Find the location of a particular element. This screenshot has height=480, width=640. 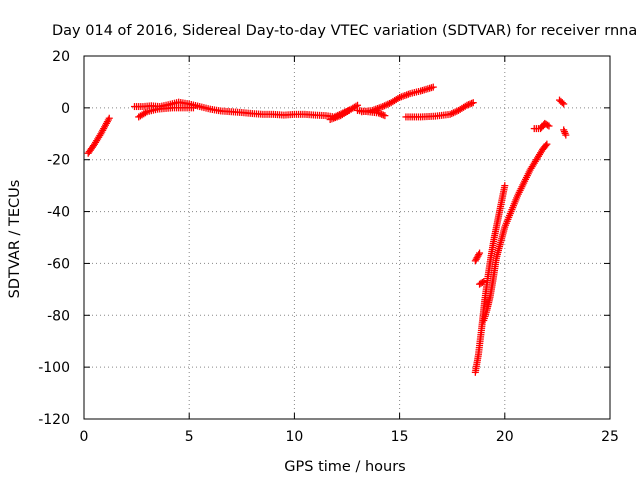

y-tick-label: -80 is located at coordinates (58, 316).